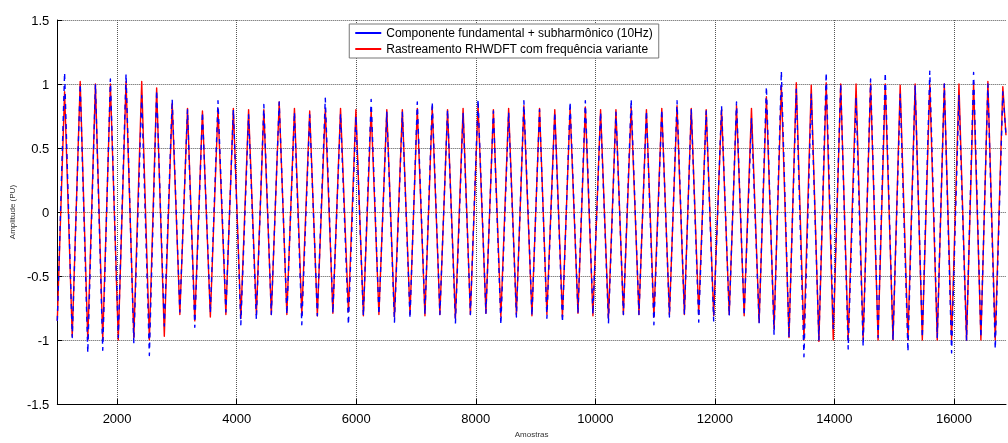  I want to click on x-tick-label: 6000, so click(356, 419).